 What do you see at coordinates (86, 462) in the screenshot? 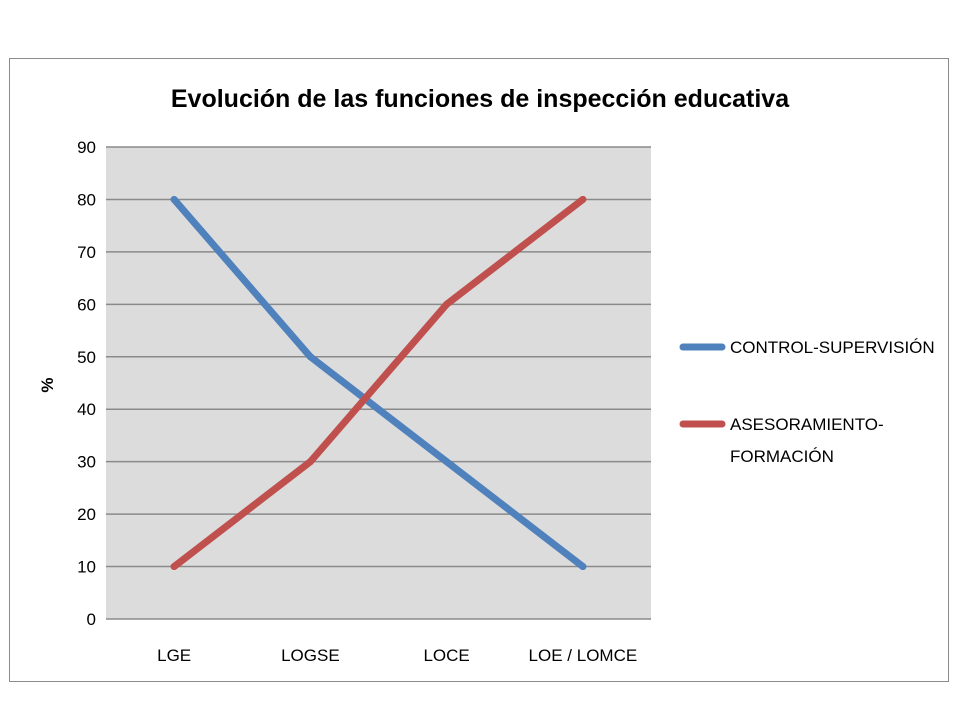
I see `y-tick-label: 30` at bounding box center [86, 462].